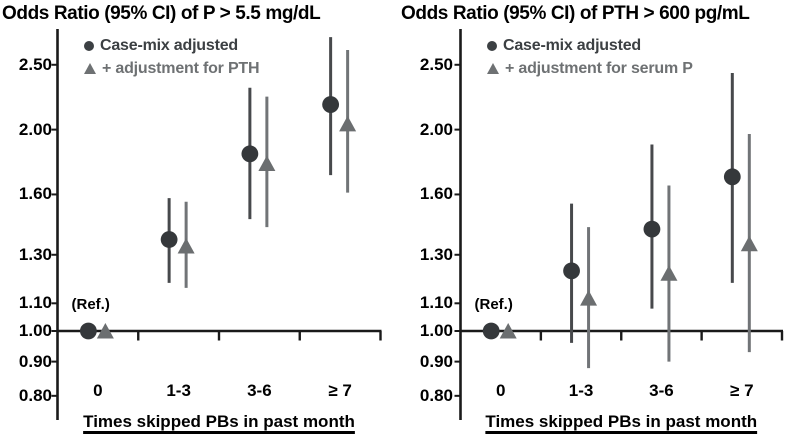 Image resolution: width=800 pixels, height=444 pixels. I want to click on chart-title: Odds Ratio (95% CI) of P > 5.5 mg/dL, so click(161, 13).